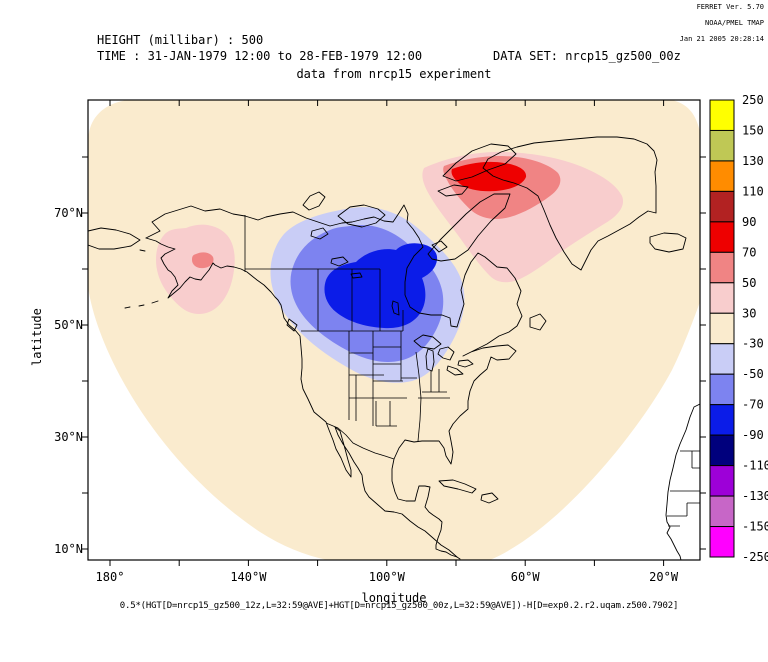  I want to click on island-ellesmere, so click(479, 162).